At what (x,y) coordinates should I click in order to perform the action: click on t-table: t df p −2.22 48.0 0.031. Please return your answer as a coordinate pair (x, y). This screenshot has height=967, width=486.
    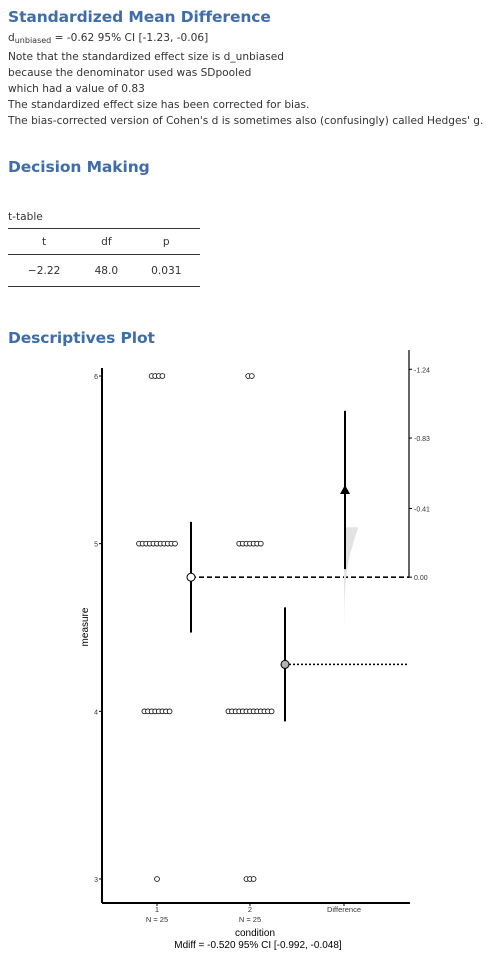
    Looking at the image, I should click on (104, 257).